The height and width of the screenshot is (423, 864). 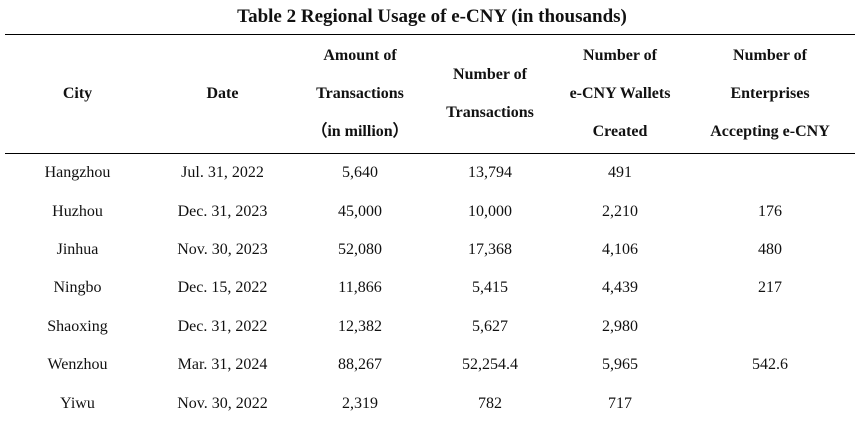 What do you see at coordinates (770, 55) in the screenshot?
I see `header-enterprises-line-1: Number of` at bounding box center [770, 55].